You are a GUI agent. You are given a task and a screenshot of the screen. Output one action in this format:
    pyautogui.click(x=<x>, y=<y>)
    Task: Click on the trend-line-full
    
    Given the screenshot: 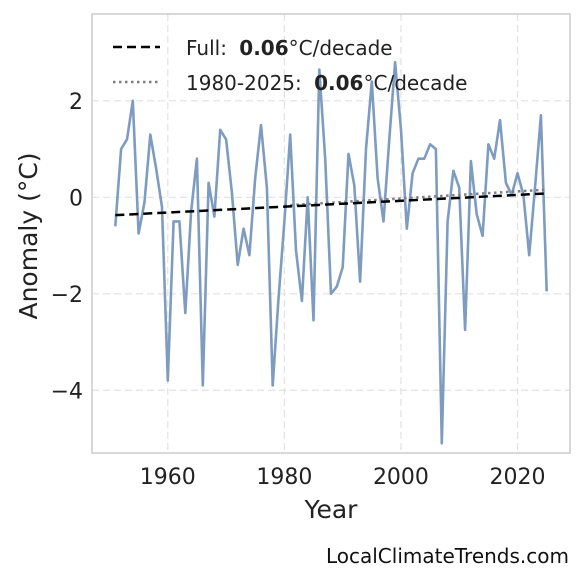 What is the action you would take?
    pyautogui.click(x=331, y=204)
    